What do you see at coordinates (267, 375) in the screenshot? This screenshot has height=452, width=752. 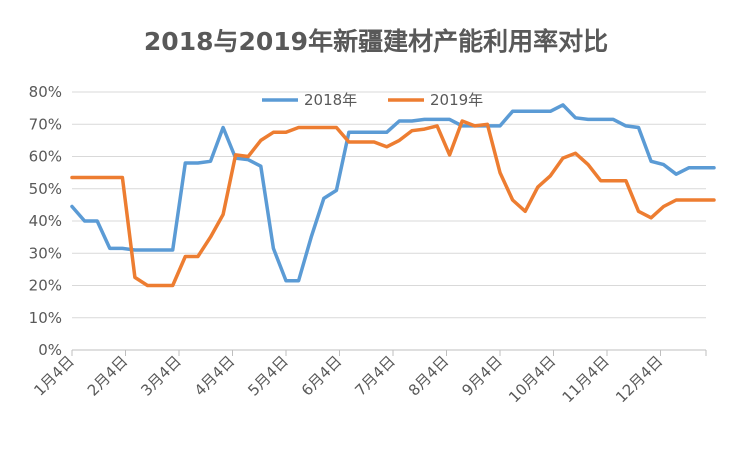 I see `x-tick-label: 5月4日` at bounding box center [267, 375].